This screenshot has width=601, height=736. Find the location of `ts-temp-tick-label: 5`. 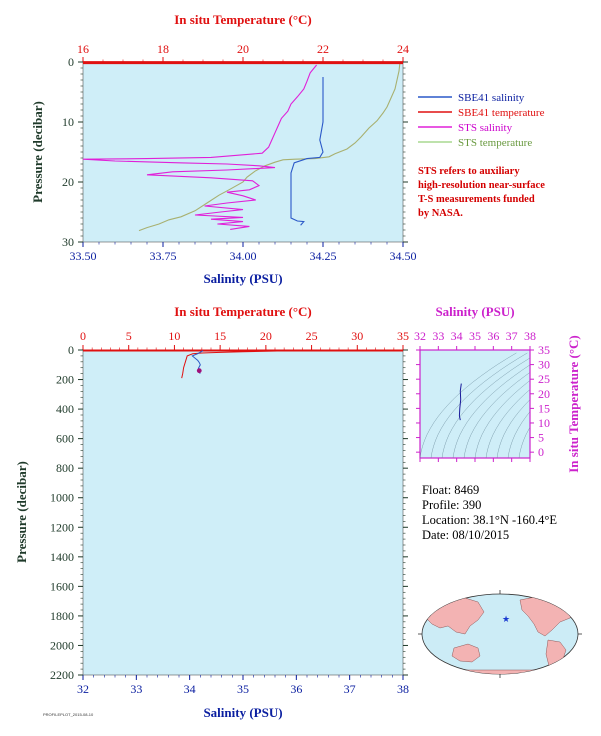

ts-temp-tick-label: 5 is located at coordinates (541, 438).